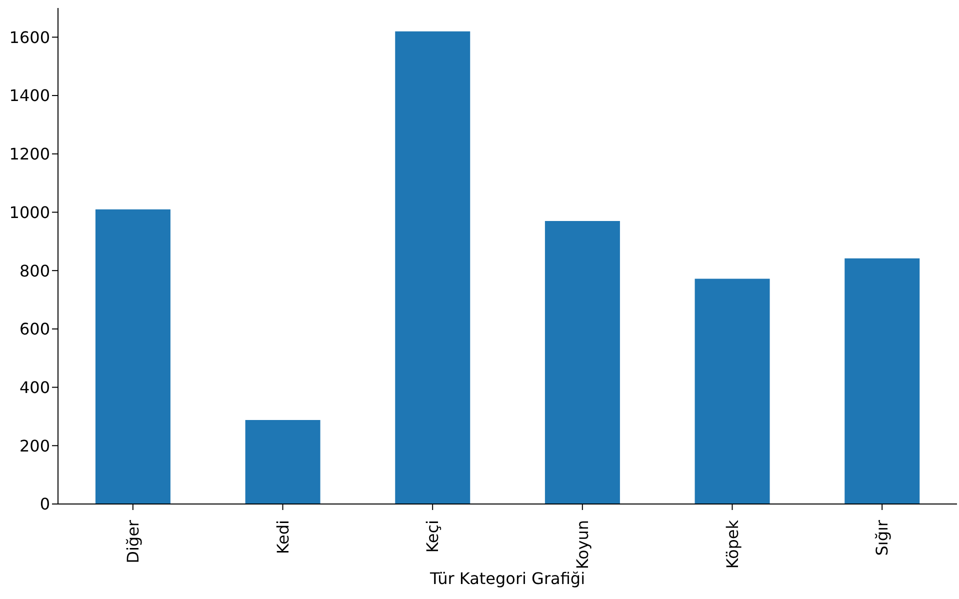  I want to click on x-tick-label: Koyun, so click(582, 545).